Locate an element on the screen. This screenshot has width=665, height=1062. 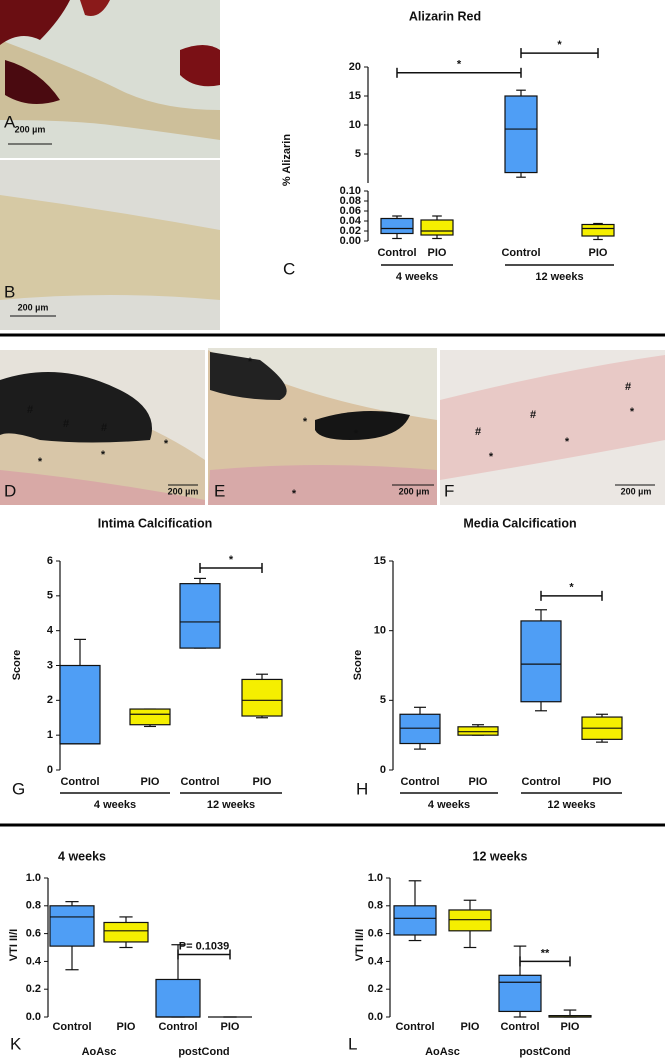
chart-title: 12 weeks is located at coordinates (500, 856).